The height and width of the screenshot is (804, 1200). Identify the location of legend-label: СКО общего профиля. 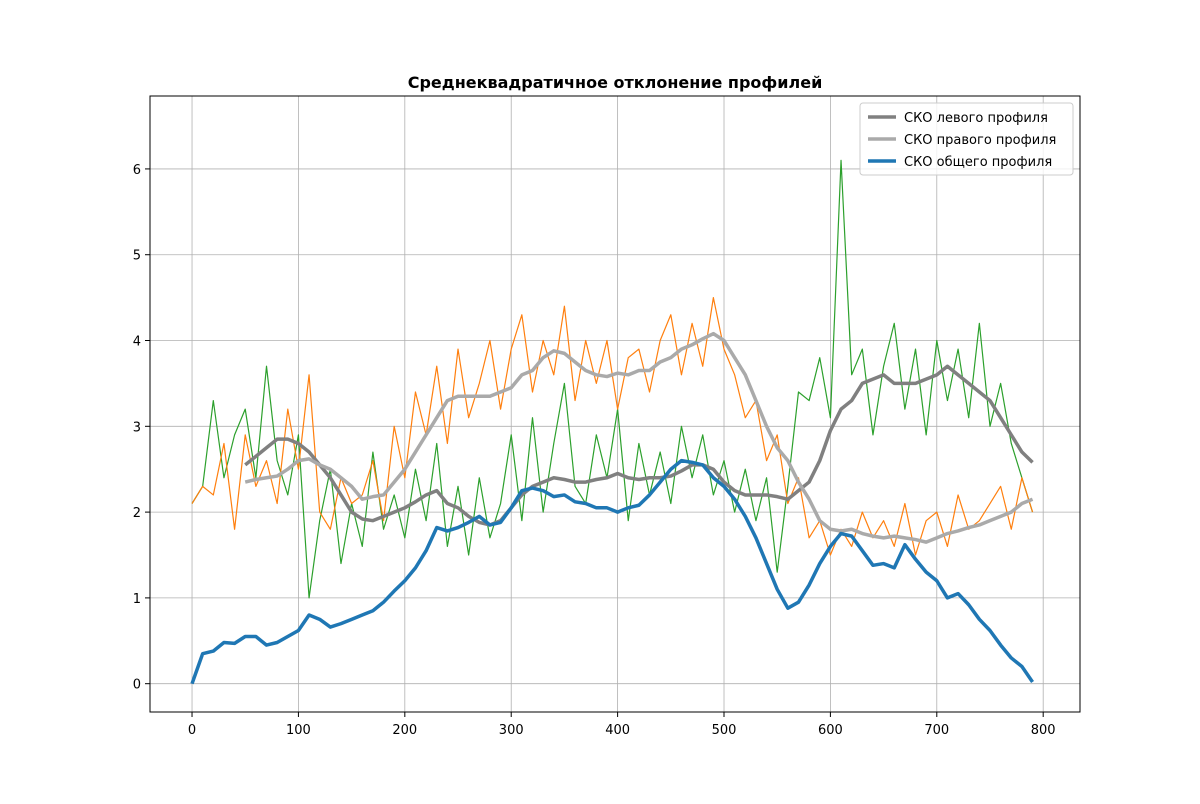
(978, 162).